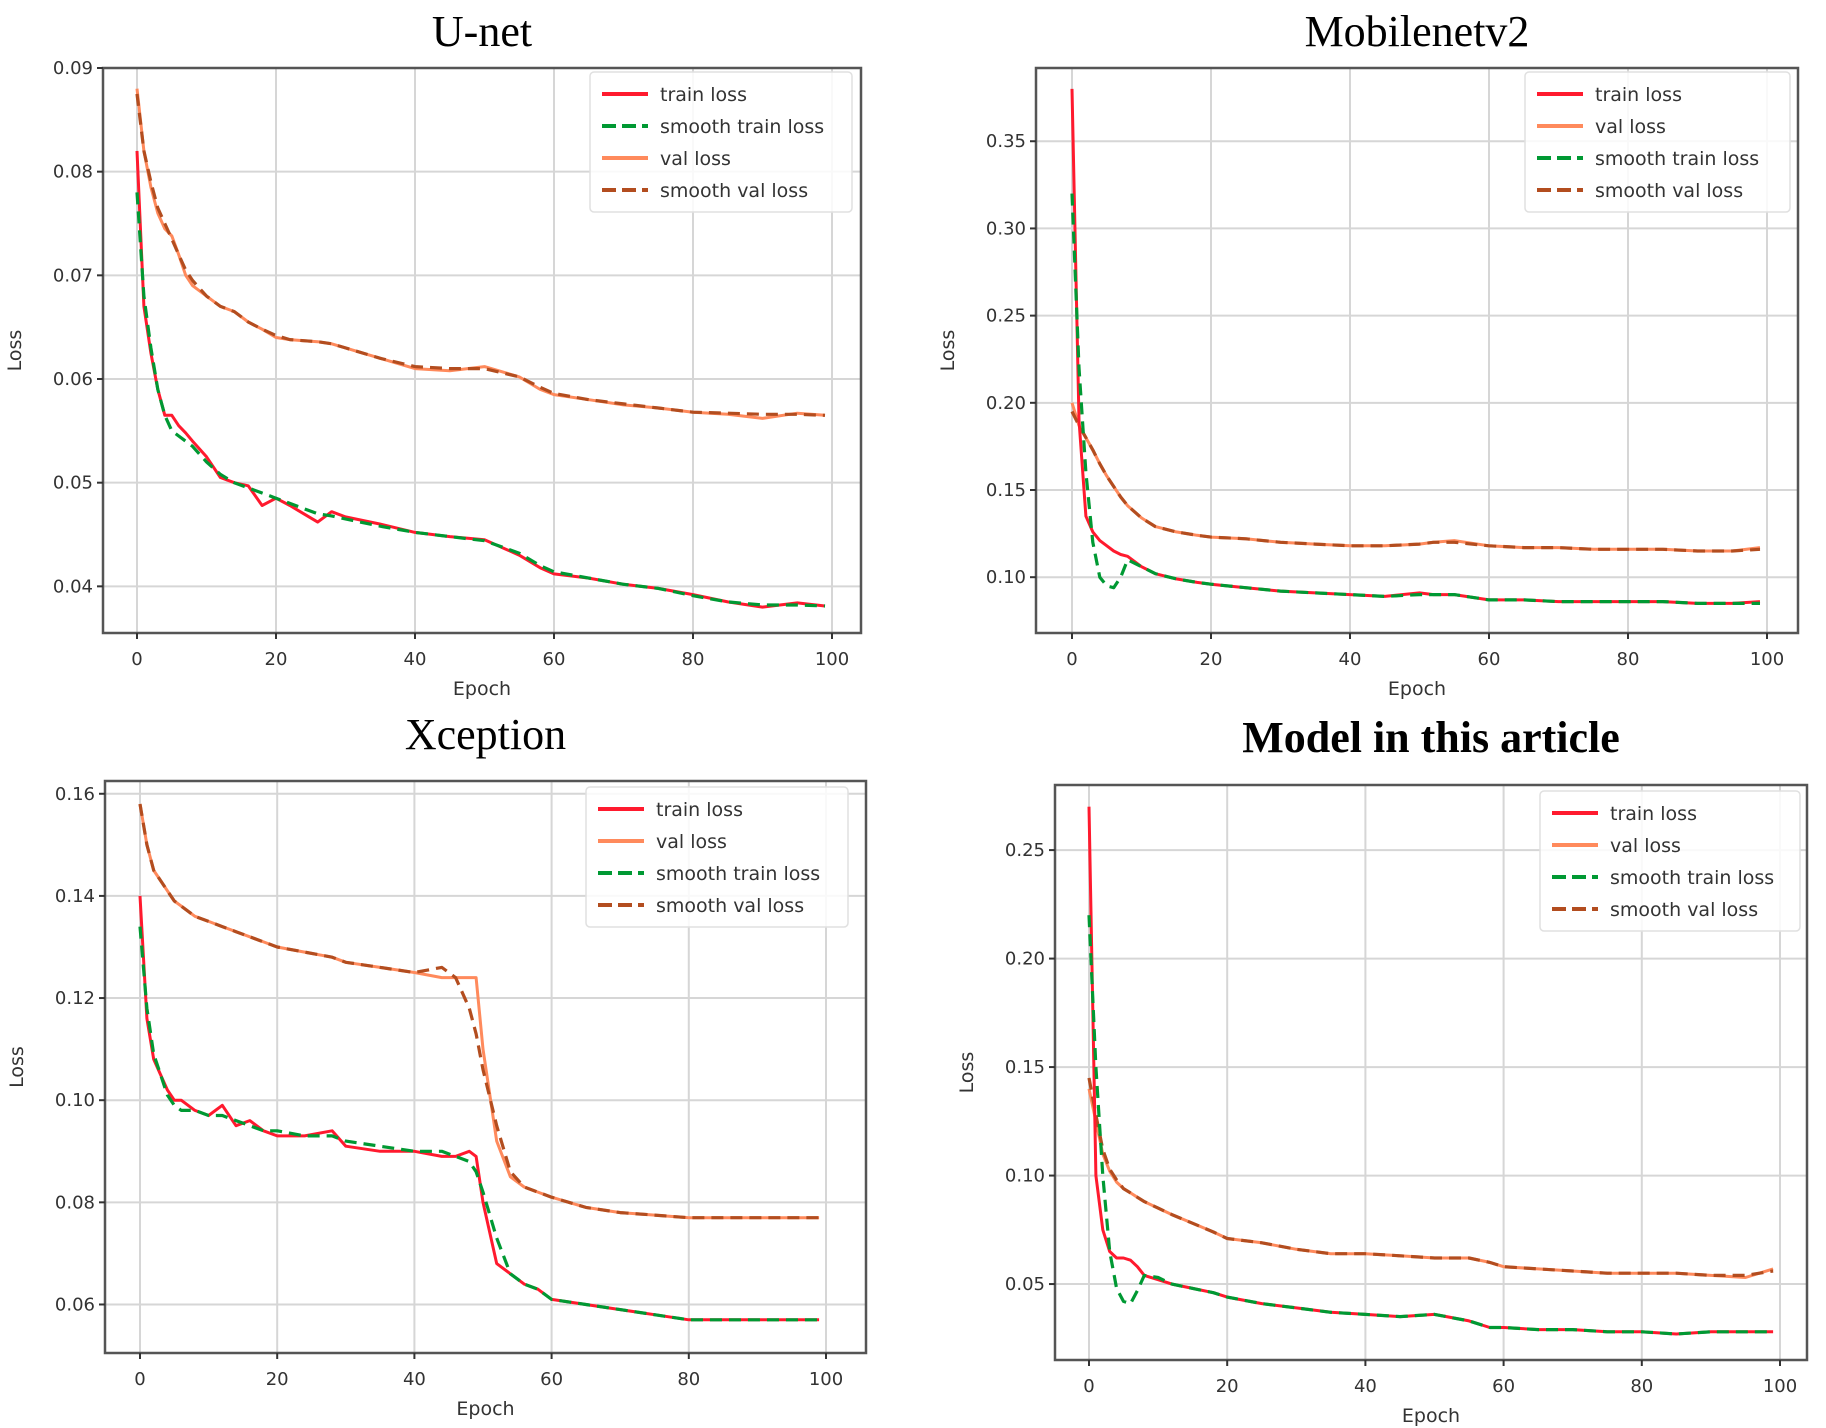  Describe the element at coordinates (75, 896) in the screenshot. I see `y-tick-label: 0.14` at that location.